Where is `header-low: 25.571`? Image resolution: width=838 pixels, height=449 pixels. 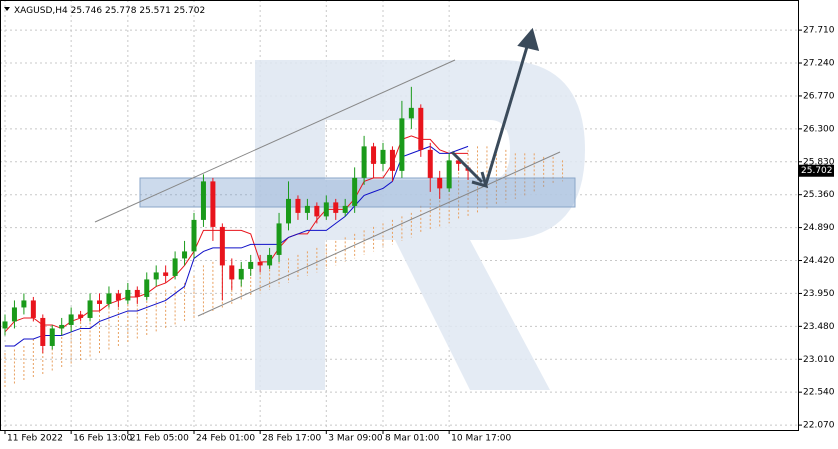 header-low: 25.571 is located at coordinates (155, 11).